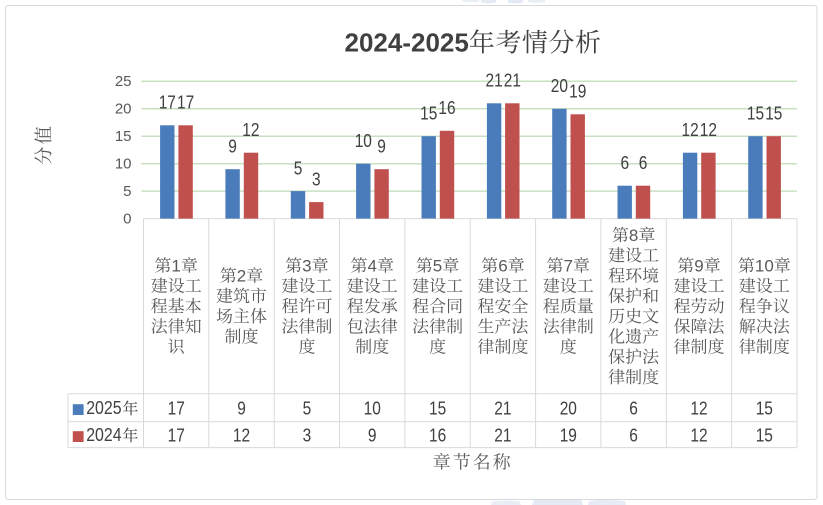 Image resolution: width=823 pixels, height=505 pixels. What do you see at coordinates (103, 408) in the screenshot?
I see `svg-text: 2025` at bounding box center [103, 408].